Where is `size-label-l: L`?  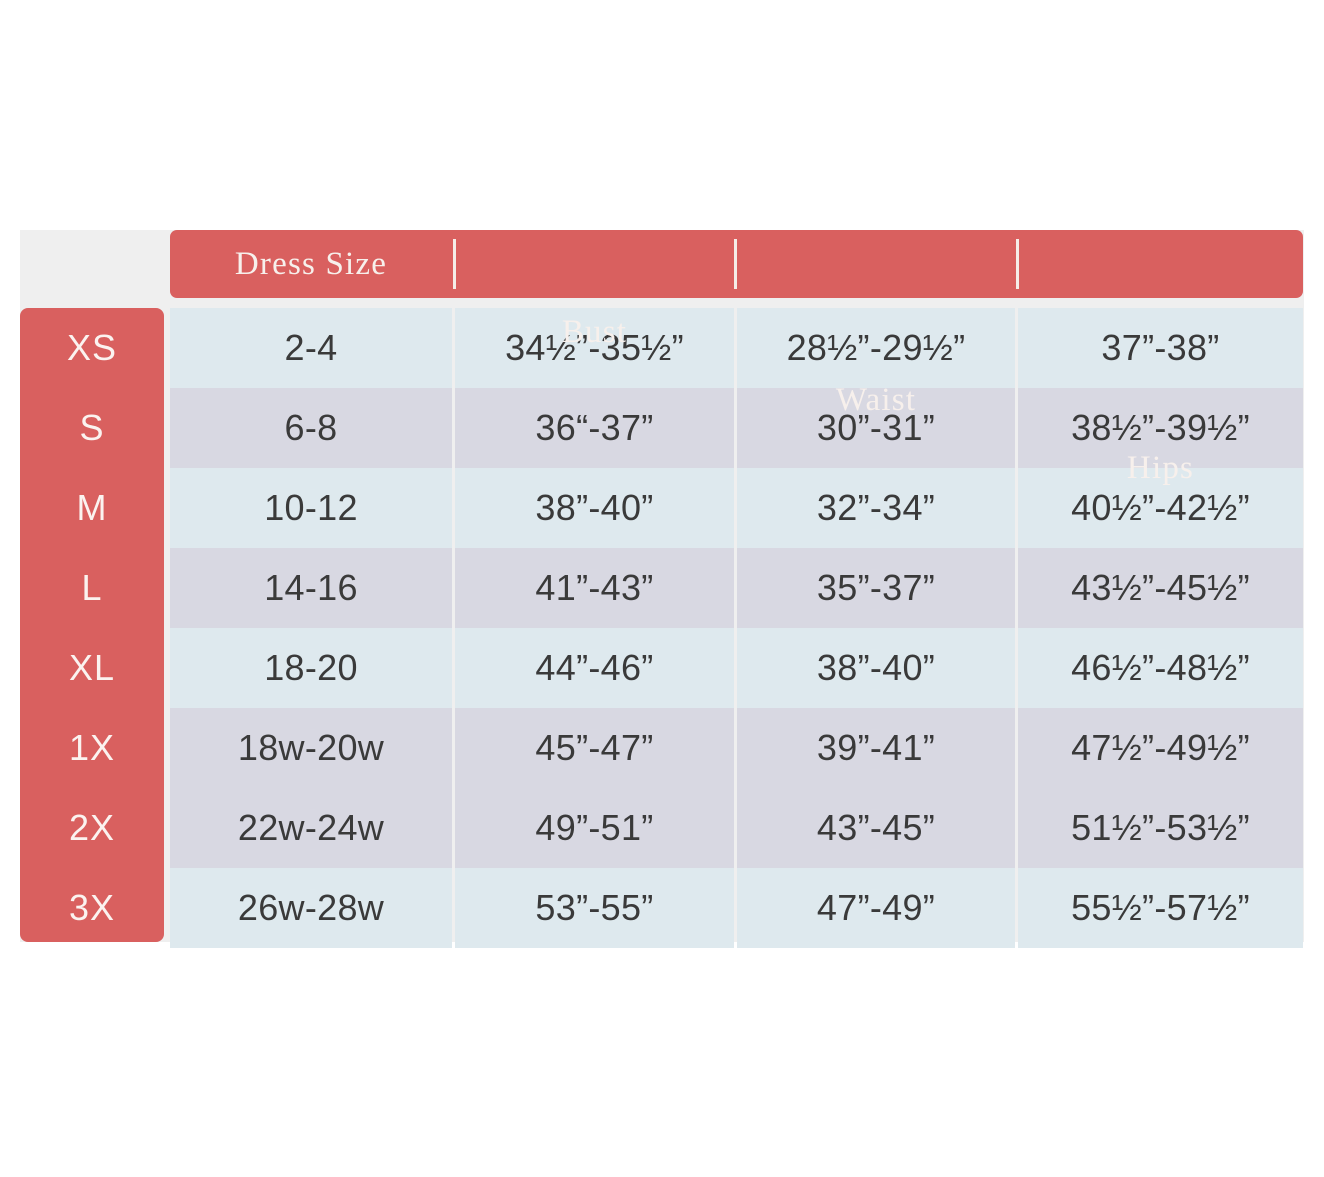
size-label-l: L is located at coordinates (92, 587).